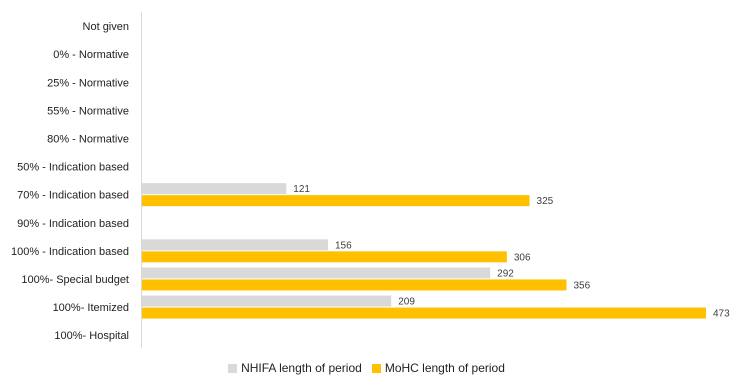 This screenshot has width=733, height=378. I want to click on category-label-100-indication-based: 100% - Indication based, so click(70, 252).